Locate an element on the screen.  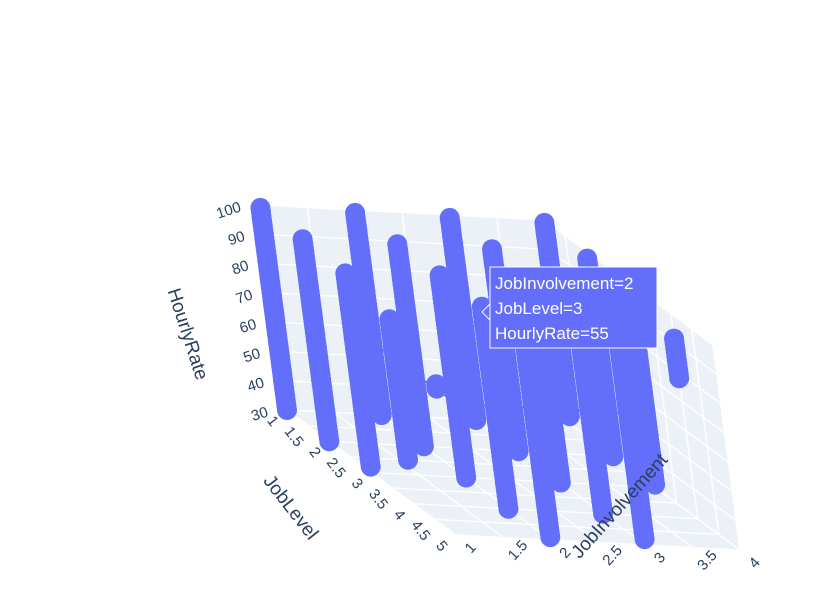
x-tick-label: 1 is located at coordinates (471, 548).